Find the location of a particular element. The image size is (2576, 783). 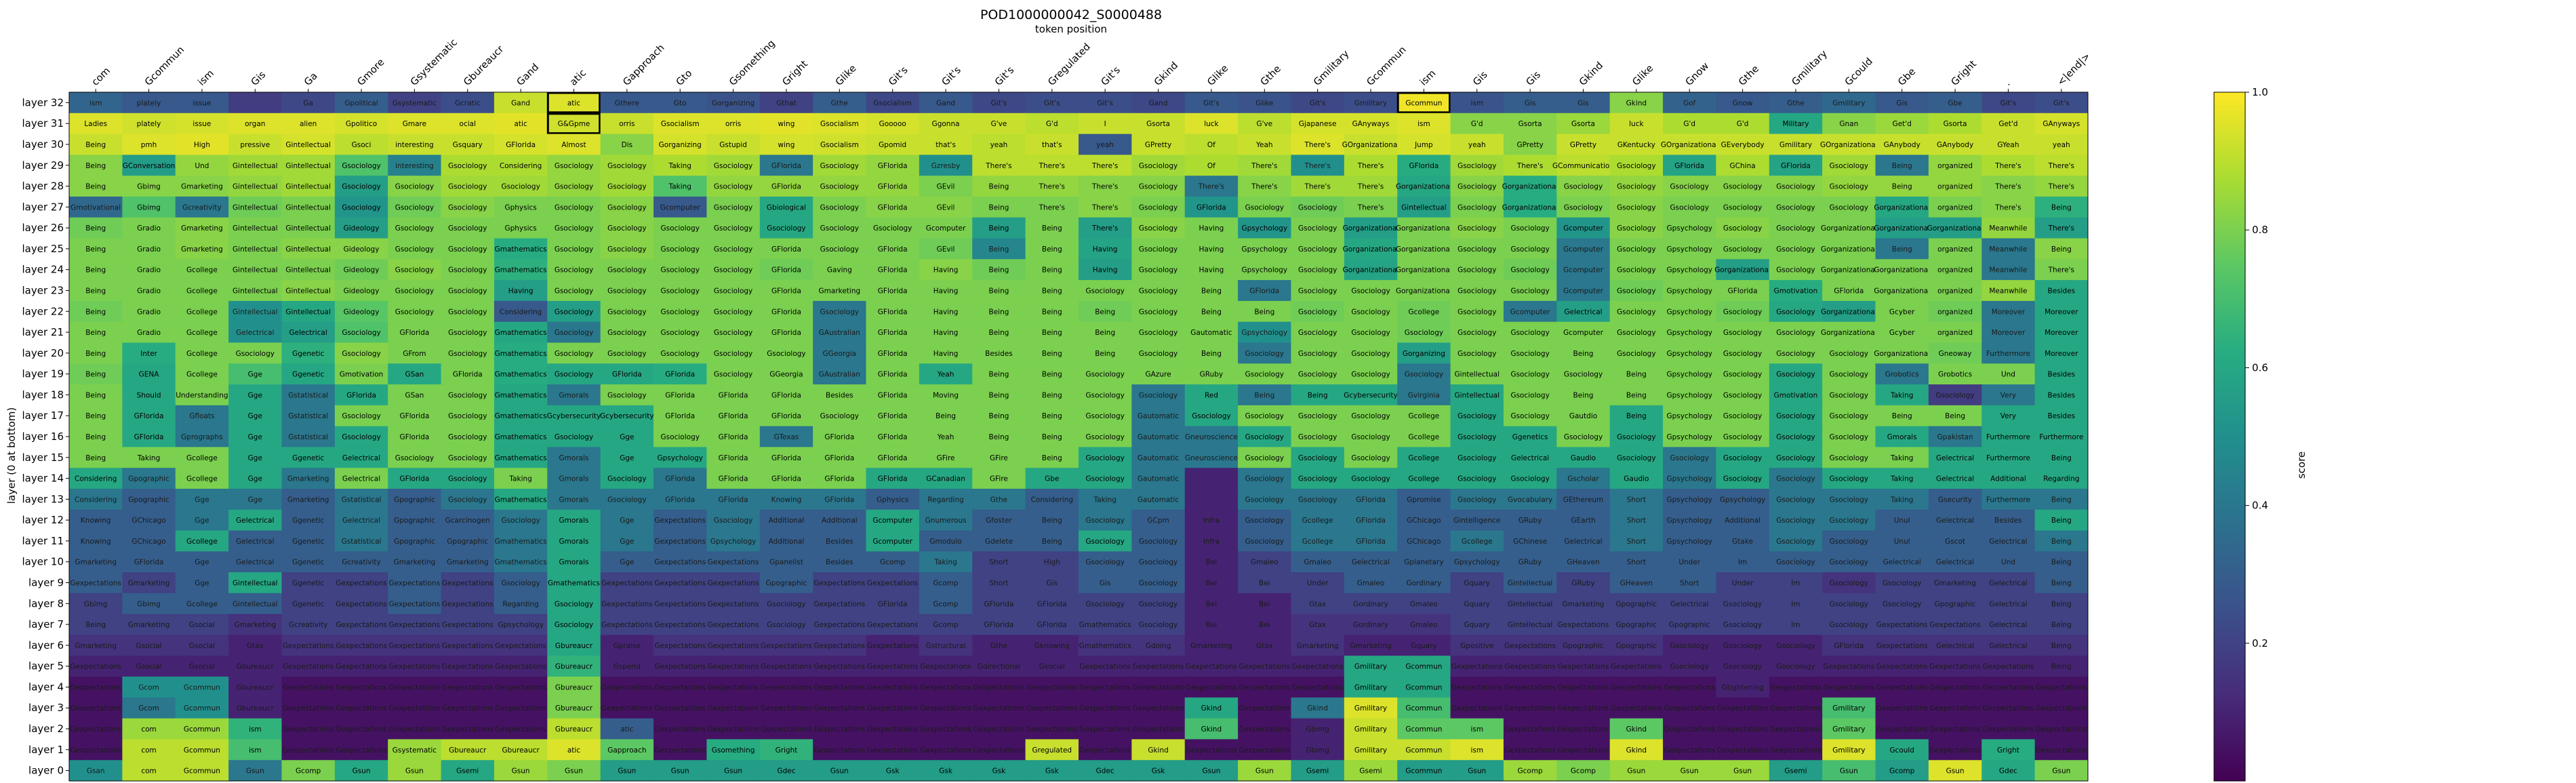

cell-token-label: Considering is located at coordinates (521, 166).